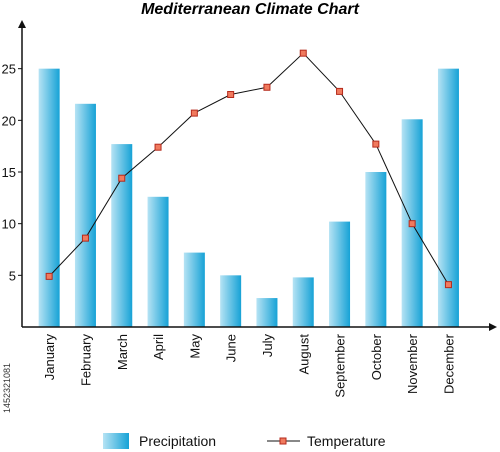 The image size is (500, 452). What do you see at coordinates (376, 356) in the screenshot?
I see `x-tick-label-october: October` at bounding box center [376, 356].